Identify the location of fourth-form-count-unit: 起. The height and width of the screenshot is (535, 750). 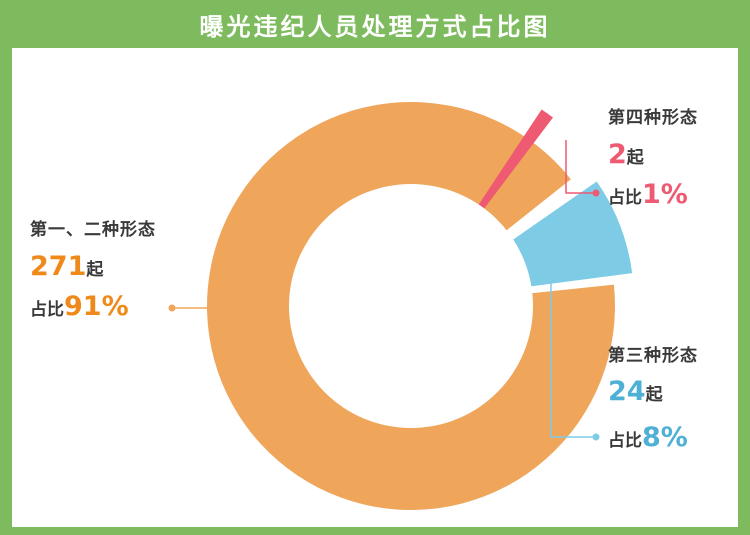
(635, 158).